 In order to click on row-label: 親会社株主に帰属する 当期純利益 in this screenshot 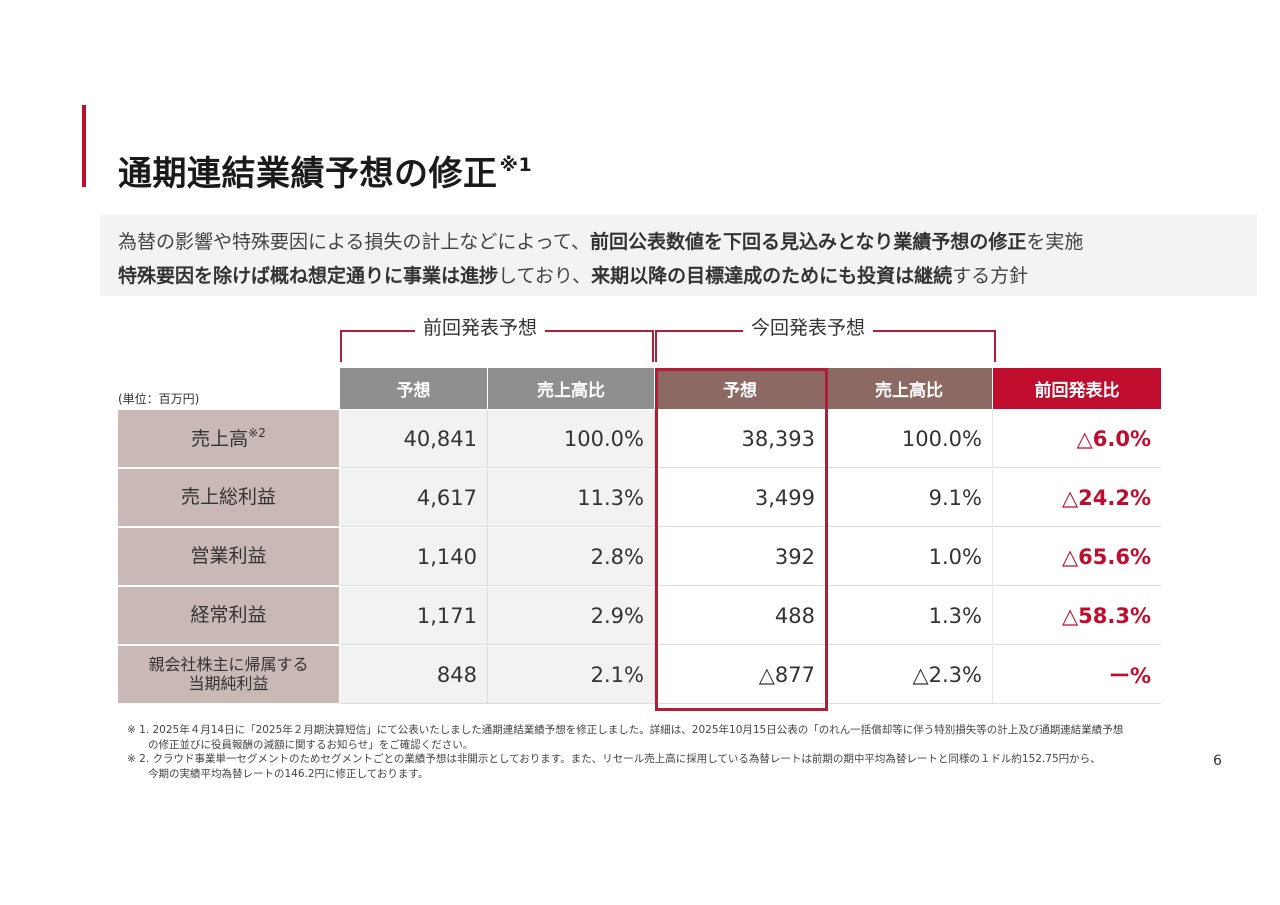, I will do `click(228, 675)`.